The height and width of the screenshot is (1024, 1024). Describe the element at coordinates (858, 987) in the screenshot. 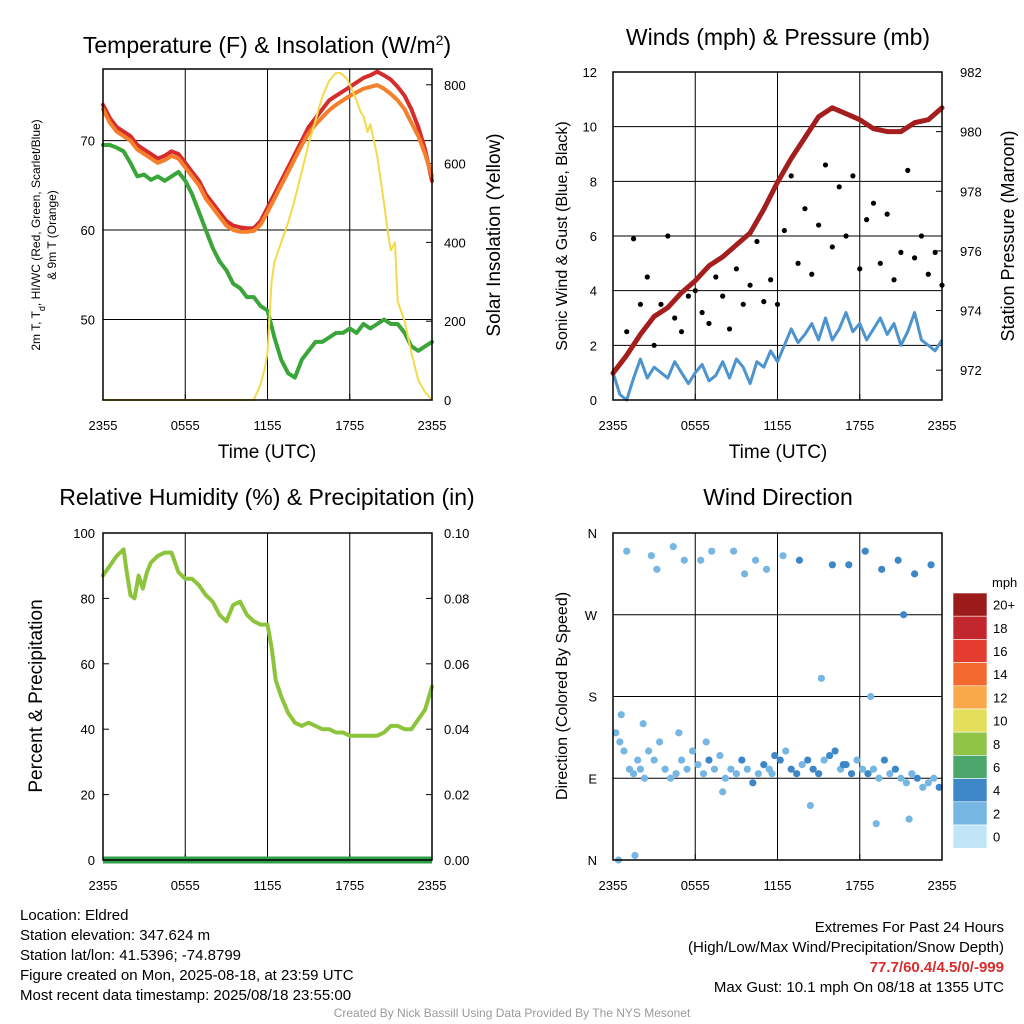

I see `max-gust-text: Max Gust: 10.1 mph On 08/18 at 1355 UTC` at that location.